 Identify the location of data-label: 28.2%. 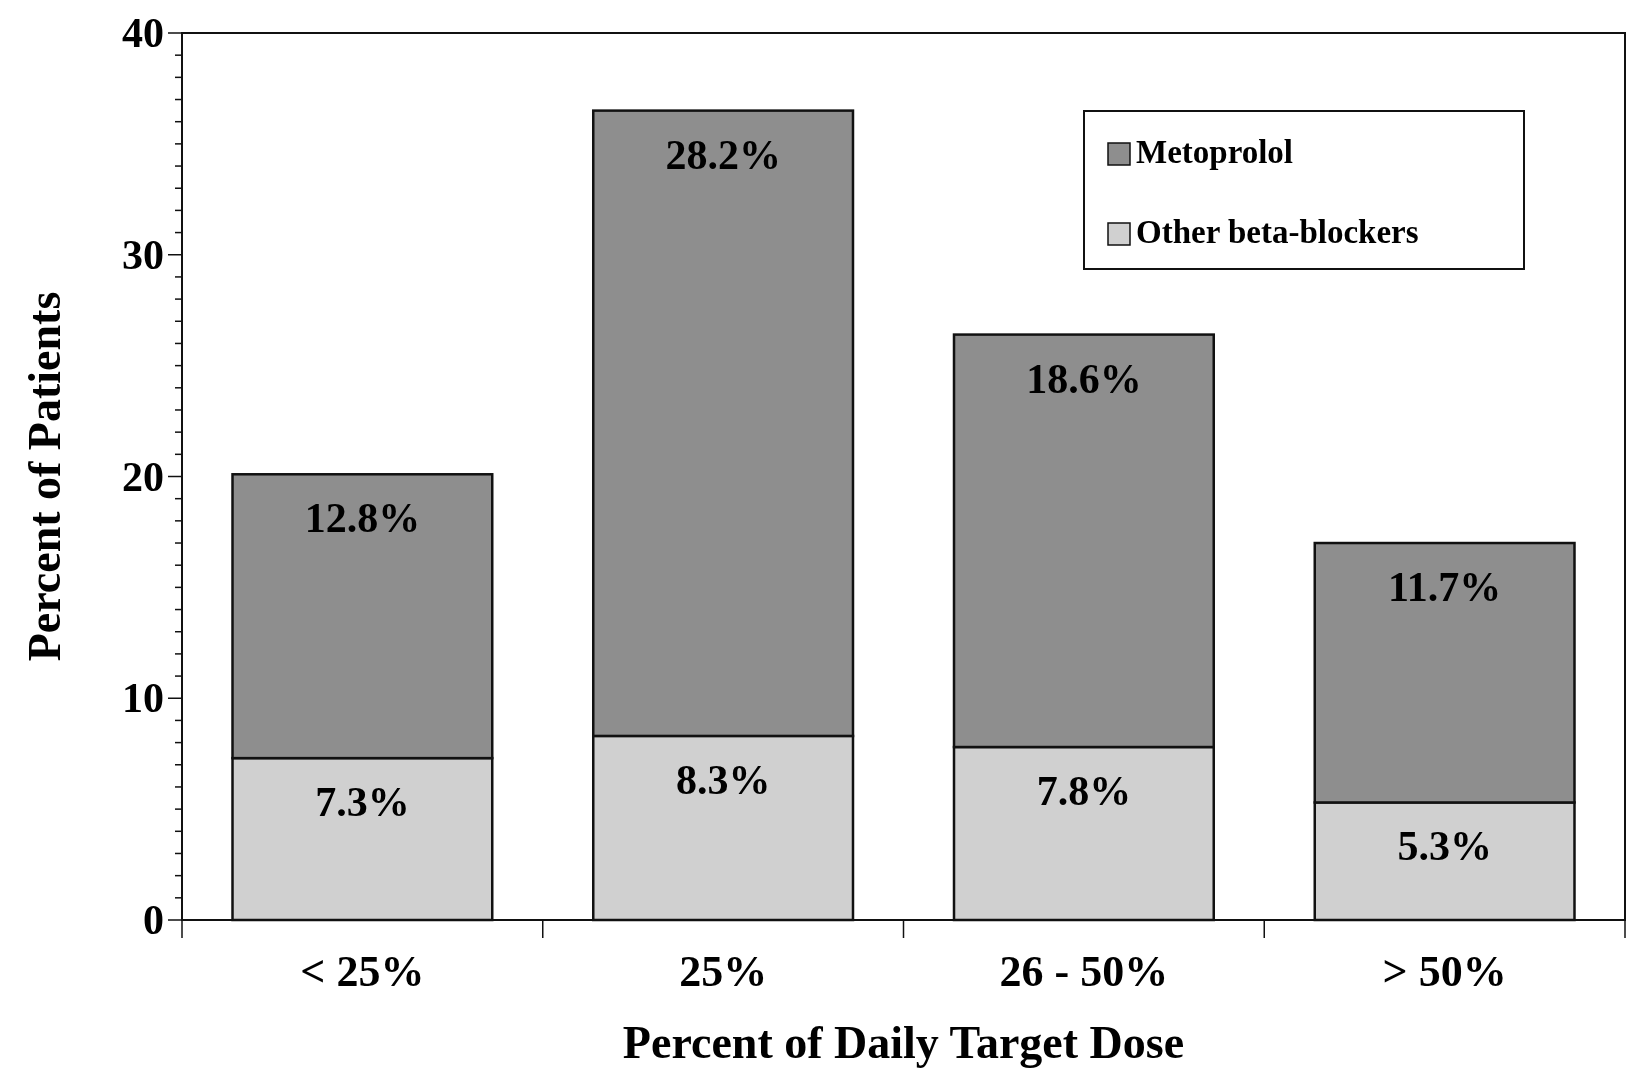
(723, 154).